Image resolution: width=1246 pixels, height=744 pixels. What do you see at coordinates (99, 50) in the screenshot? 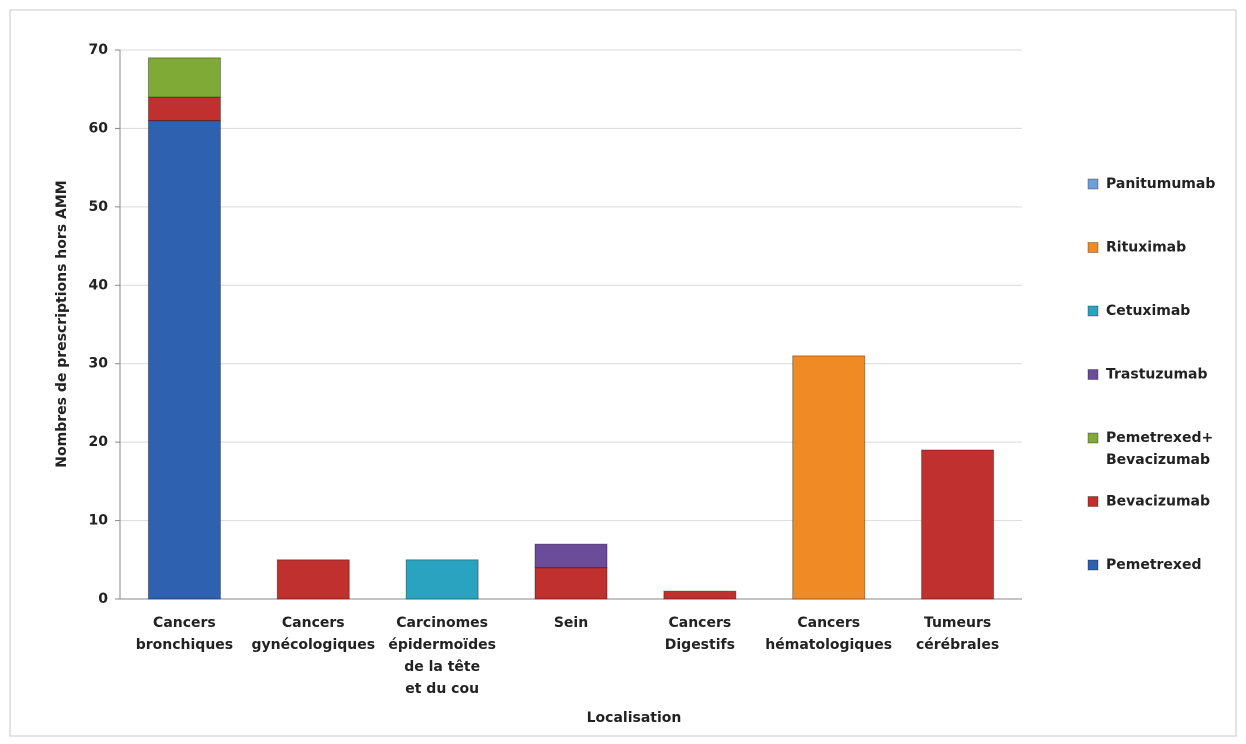
I see `y-tick-label: 70` at bounding box center [99, 50].